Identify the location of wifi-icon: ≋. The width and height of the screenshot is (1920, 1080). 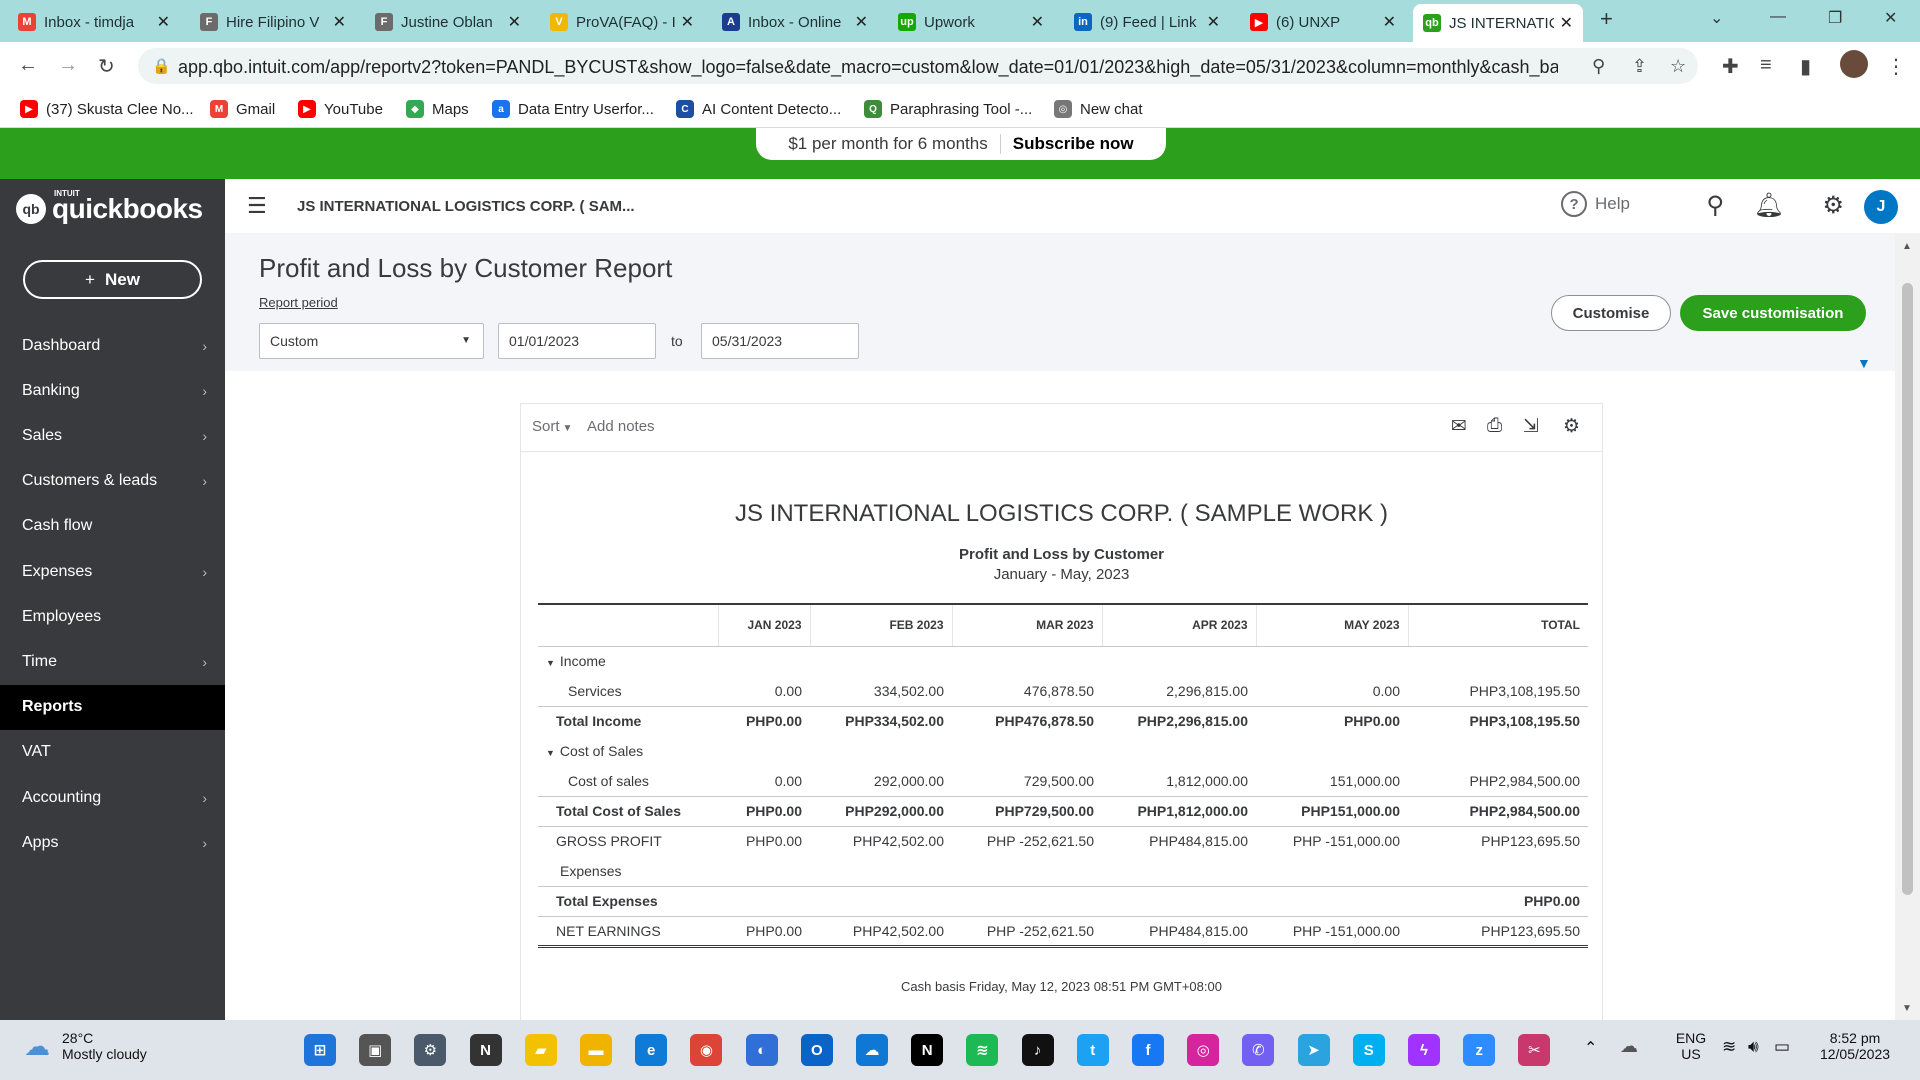
(1729, 1046).